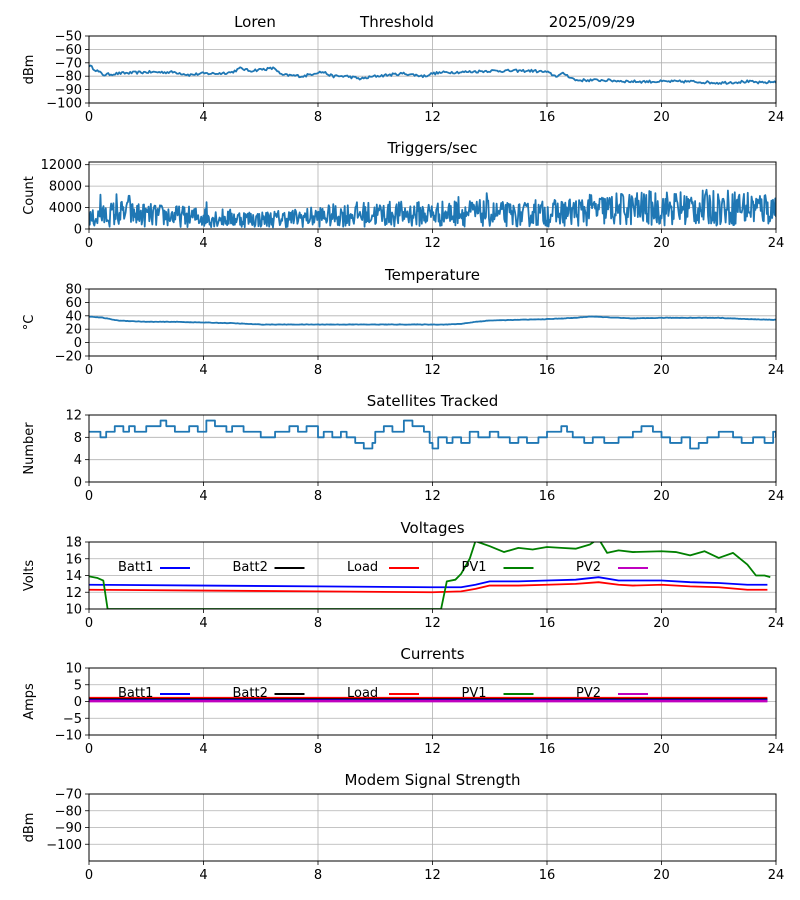 The height and width of the screenshot is (900, 800). I want to click on y-tick-label: 10, so click(73, 669).